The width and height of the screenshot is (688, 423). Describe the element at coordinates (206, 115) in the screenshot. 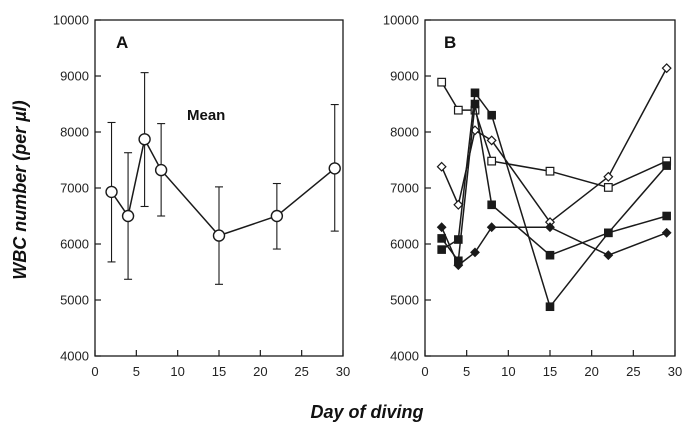

I see `panel-a-annotation: Mean` at that location.